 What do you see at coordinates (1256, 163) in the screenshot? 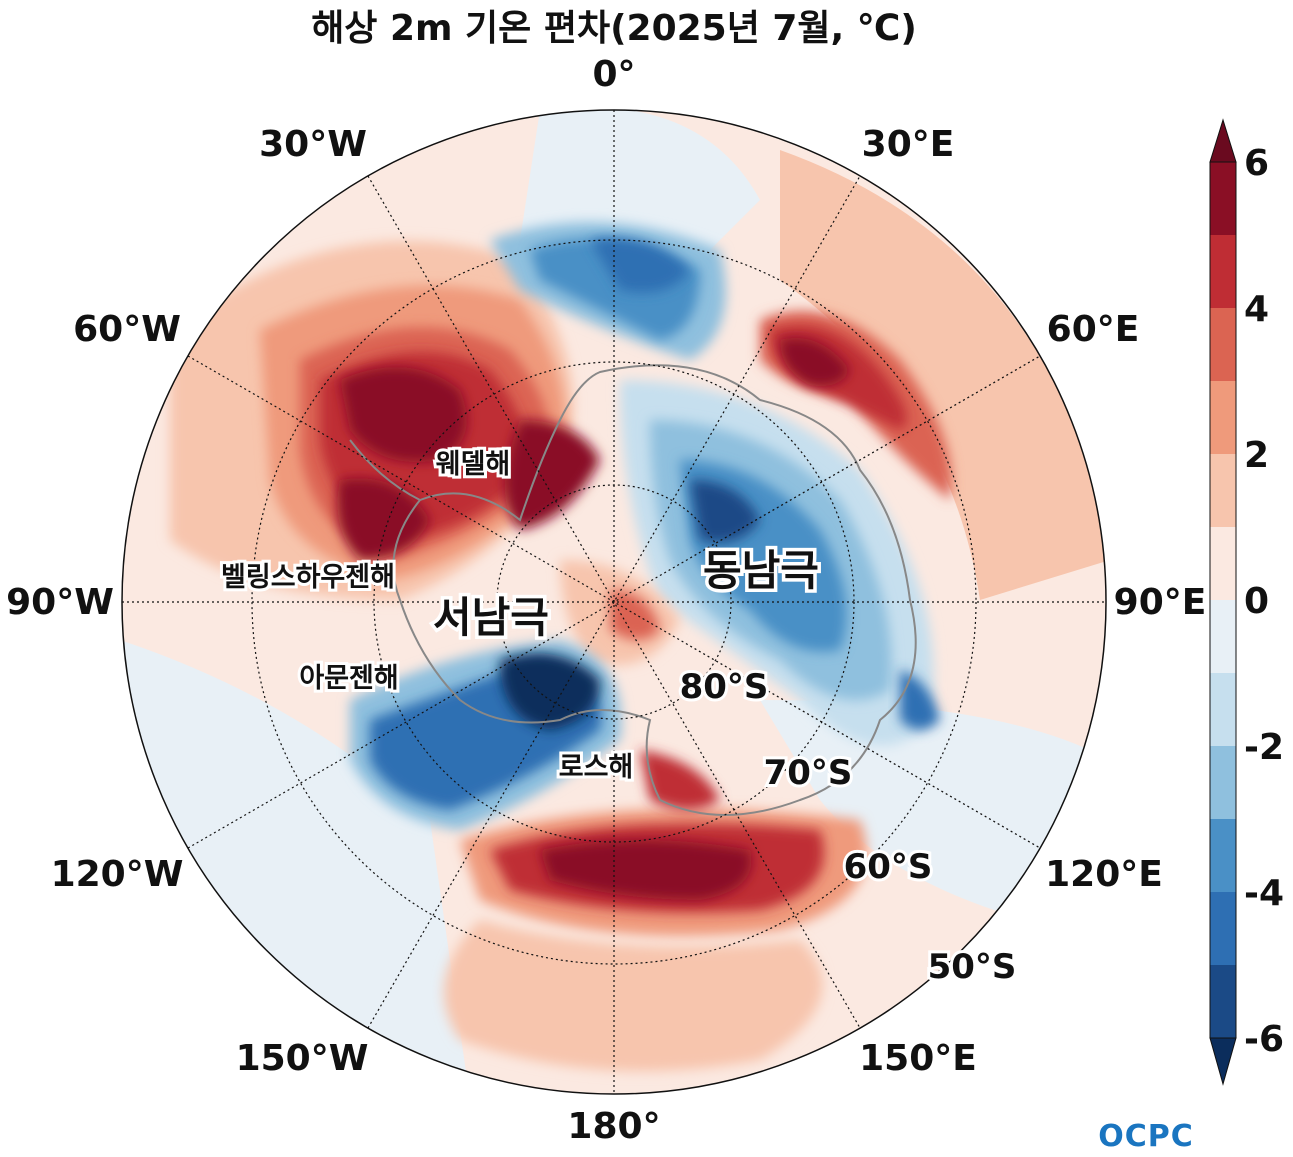
I see `colorbar-tick-6: 6` at bounding box center [1256, 163].